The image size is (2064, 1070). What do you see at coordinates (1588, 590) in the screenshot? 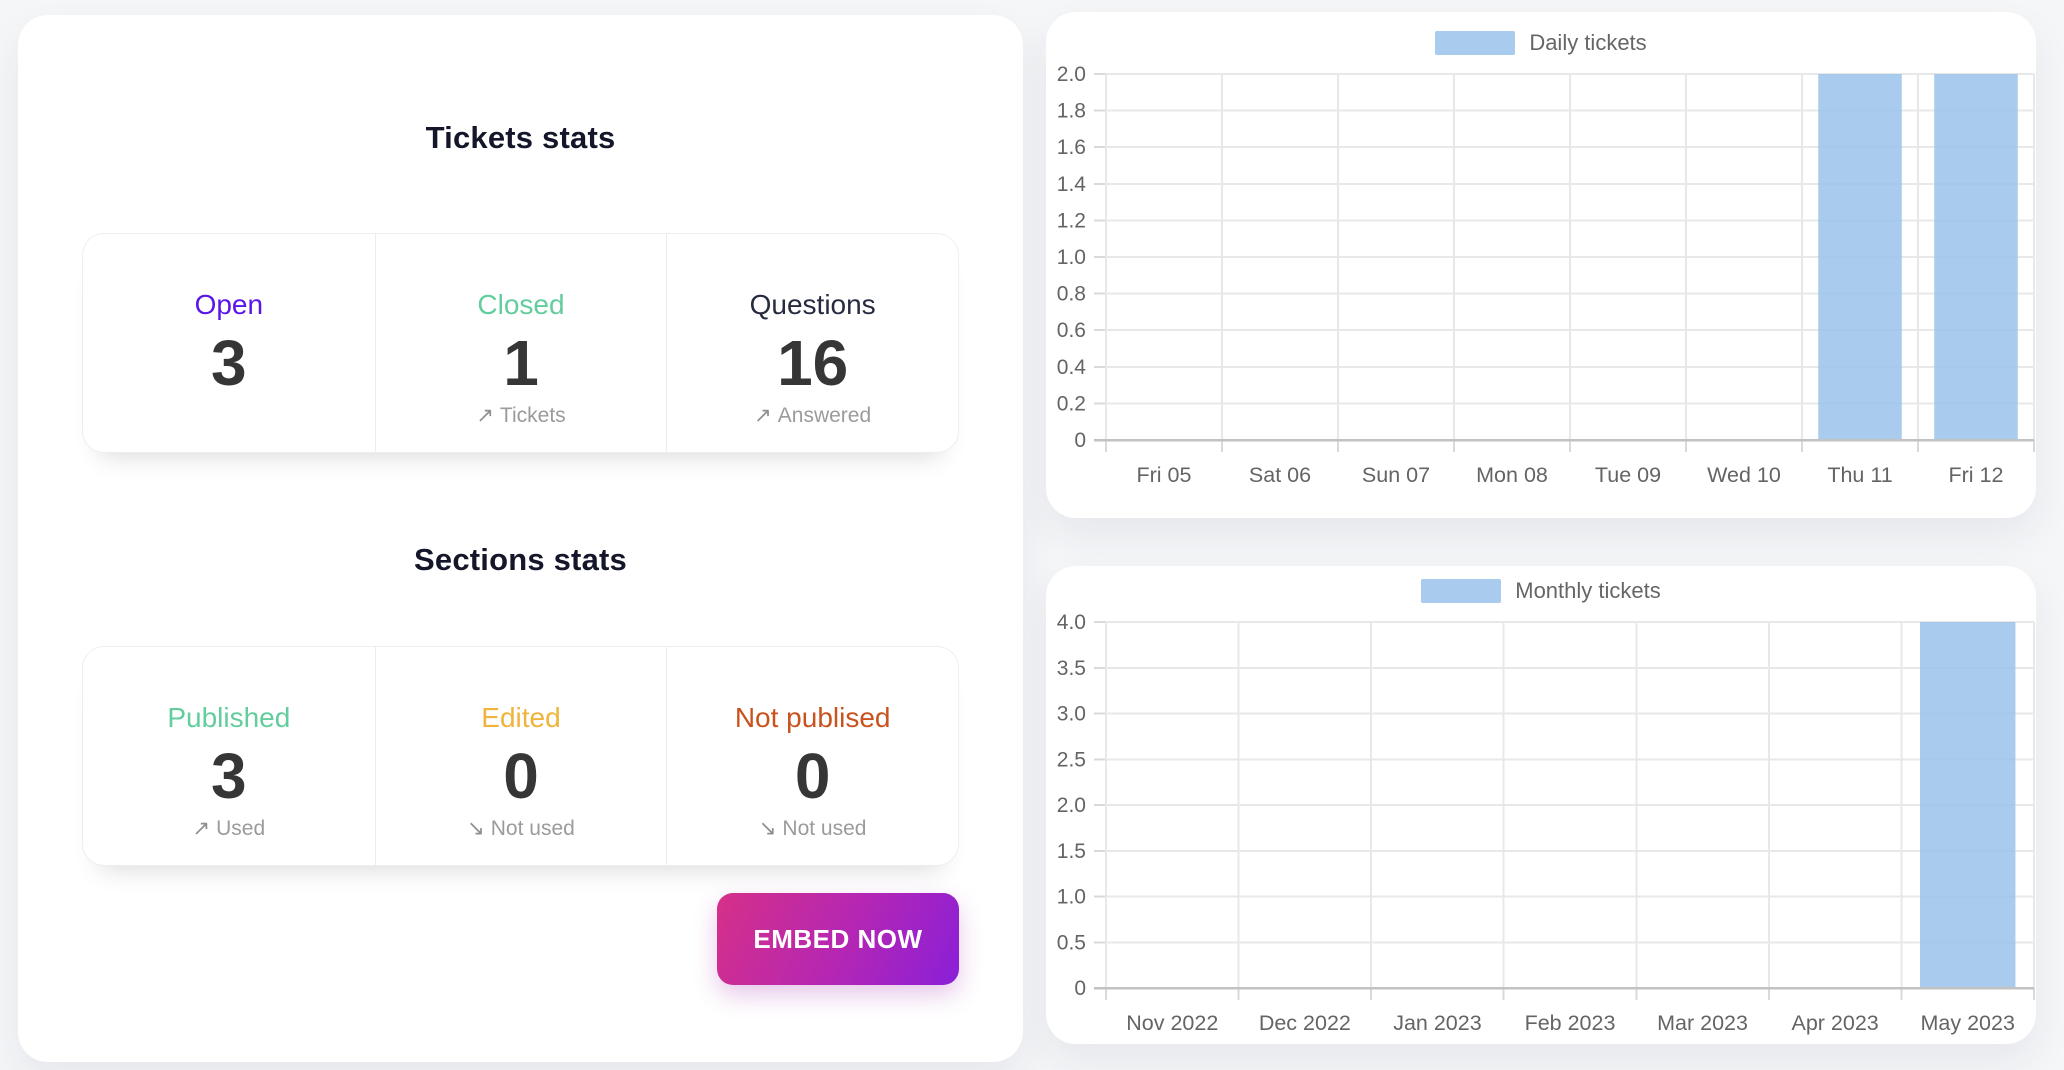
I see `legend-label: Monthly tickets` at bounding box center [1588, 590].